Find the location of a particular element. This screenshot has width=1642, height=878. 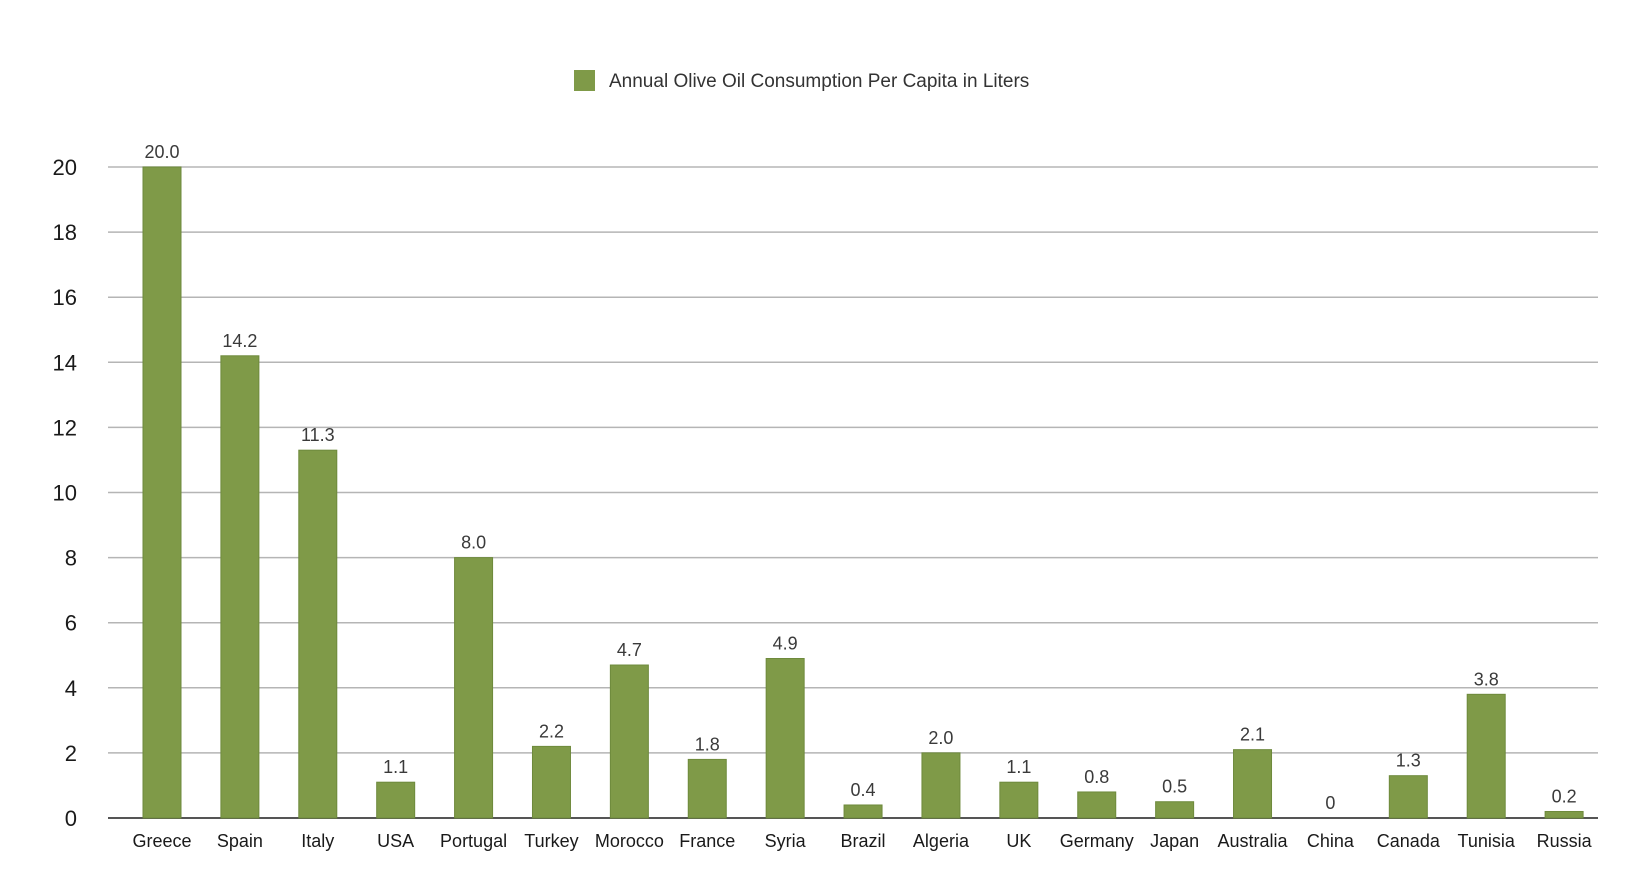

x-category-label: Morocco is located at coordinates (629, 841).